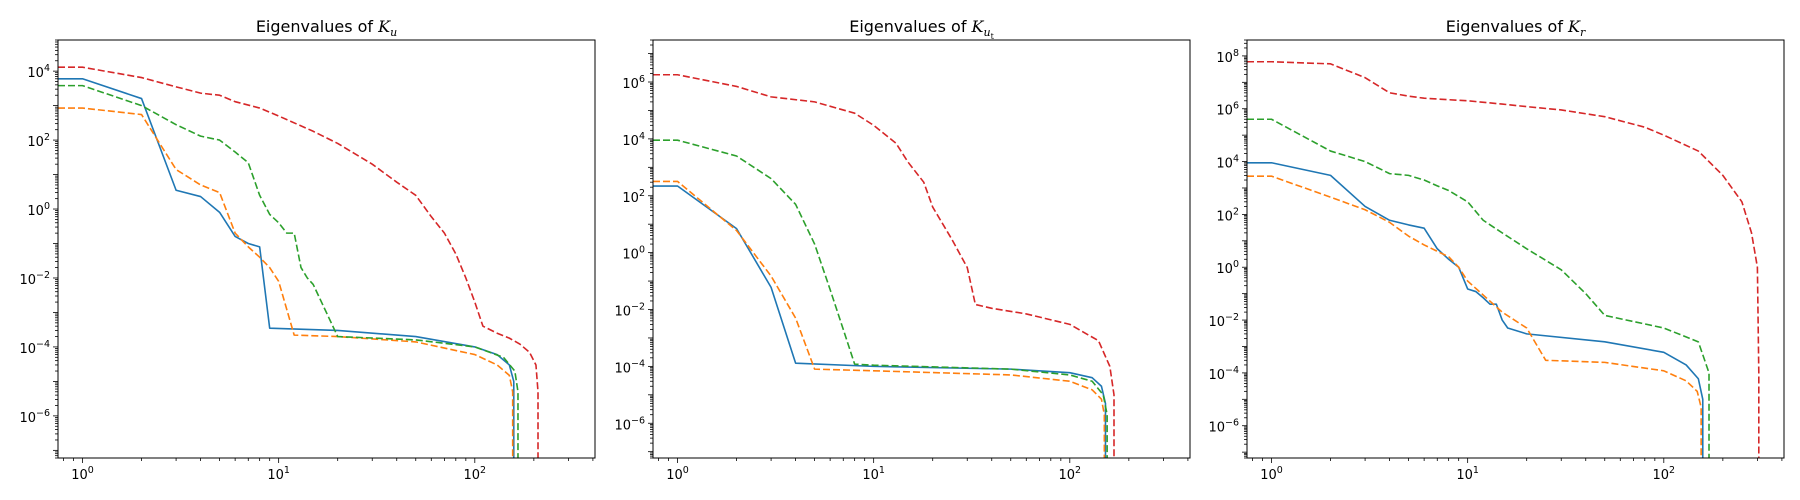 The image size is (1800, 500). Describe the element at coordinates (326, 28) in the screenshot. I see `chart-title: Eigenvalues of Ku` at that location.